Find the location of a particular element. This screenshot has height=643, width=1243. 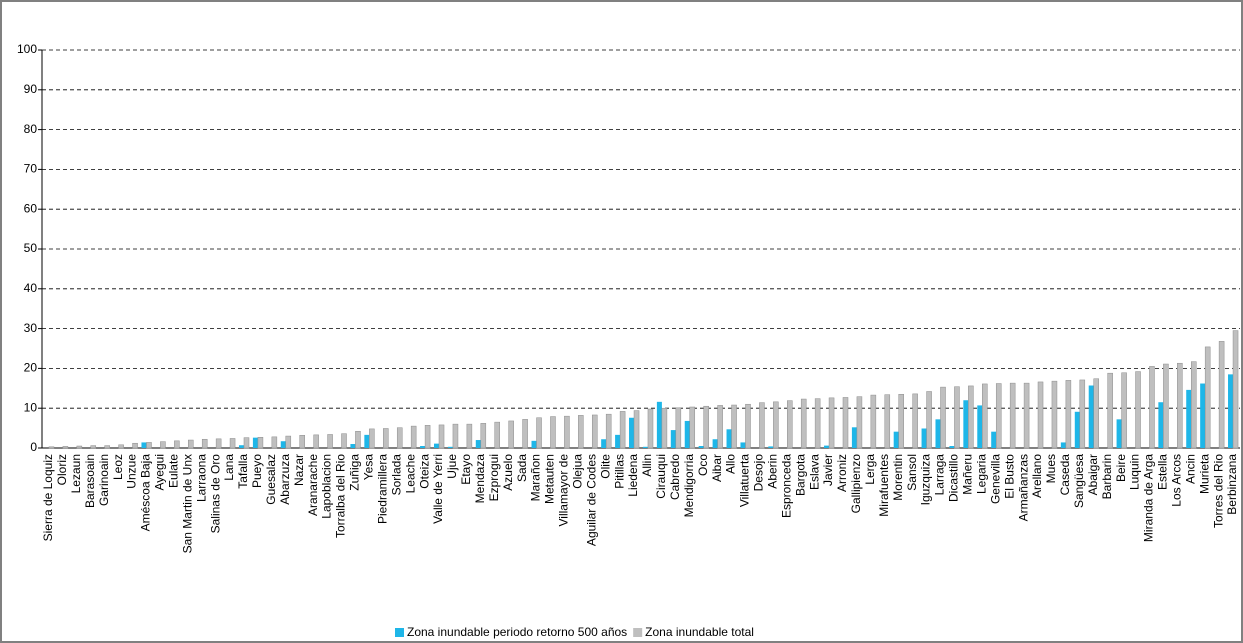

x-tick-label: Mirafuentes is located at coordinates (884, 485).